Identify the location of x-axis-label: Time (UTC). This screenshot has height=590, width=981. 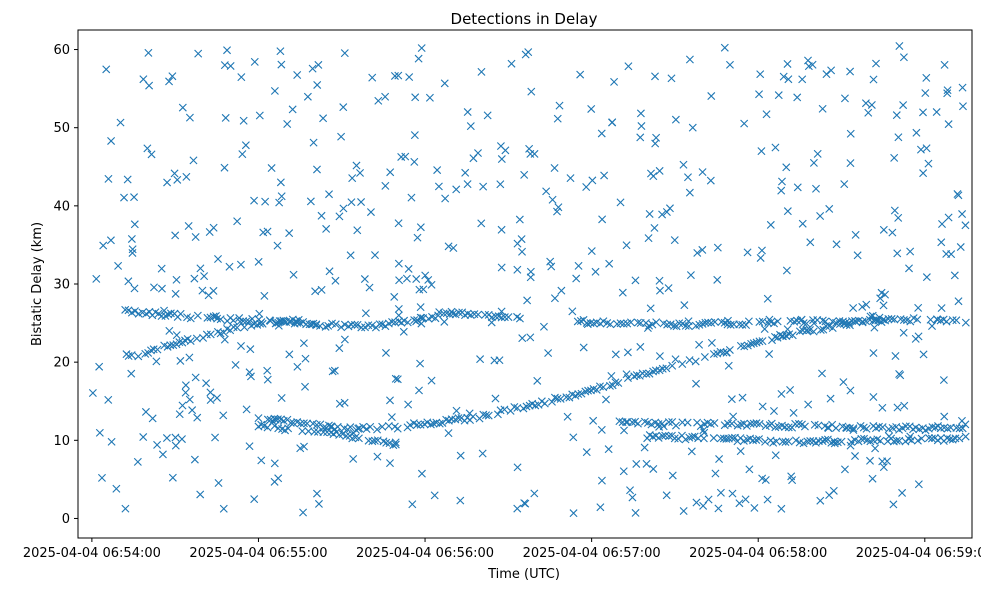
(523, 574).